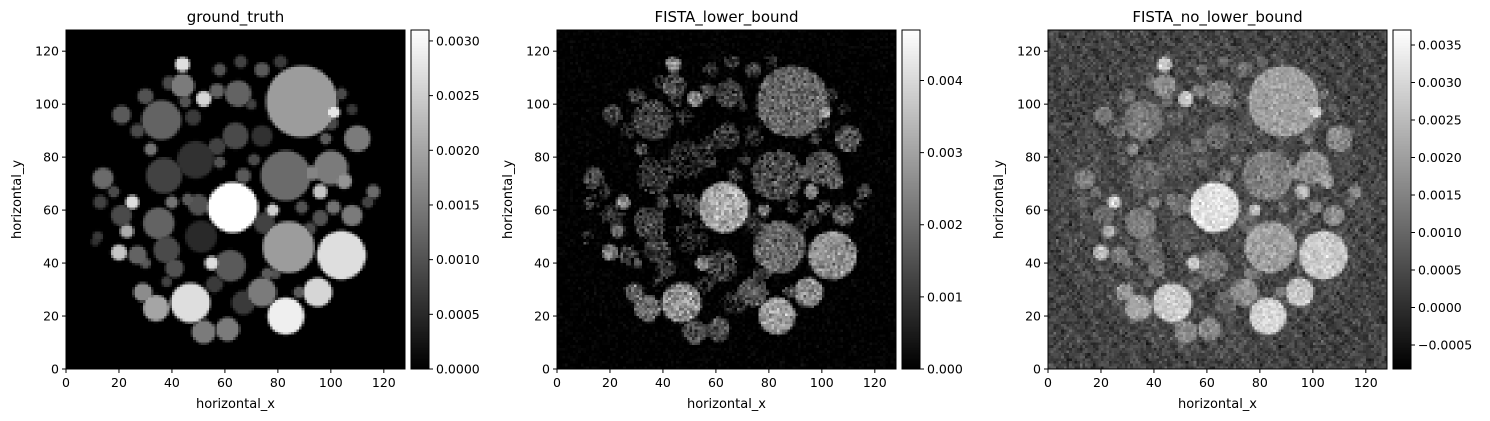  I want to click on x-axis-label-fista-lower-bound: horizontal_x, so click(726, 404).